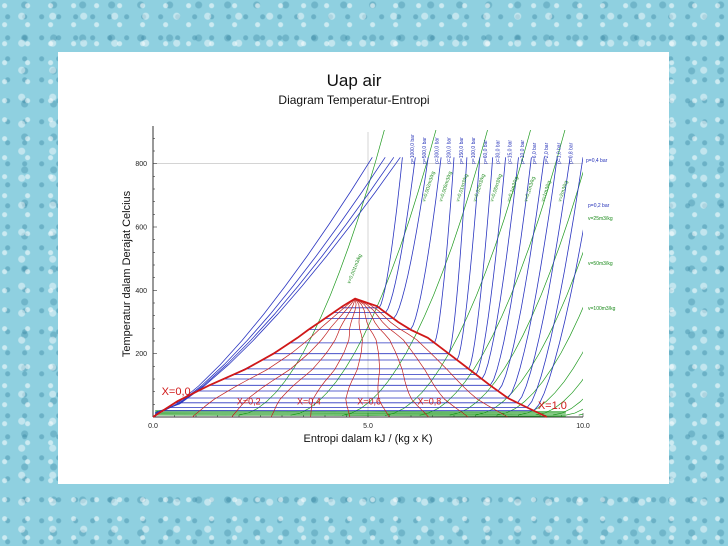  I want to click on isochore-label: v=0,001m3/kg, so click(354, 269).